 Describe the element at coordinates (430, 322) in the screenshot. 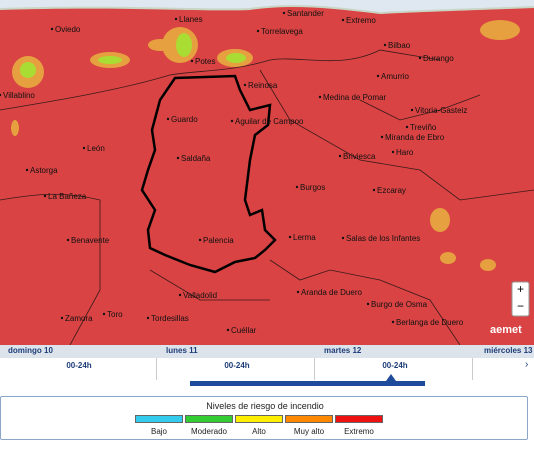

I see `place-label: Berlanga de Duero` at that location.